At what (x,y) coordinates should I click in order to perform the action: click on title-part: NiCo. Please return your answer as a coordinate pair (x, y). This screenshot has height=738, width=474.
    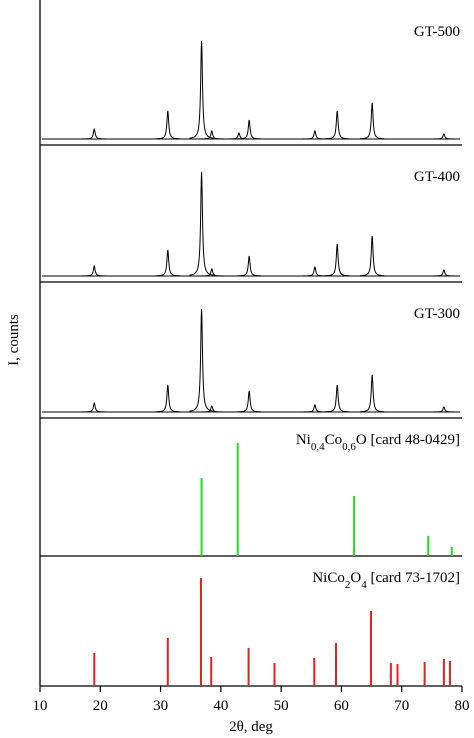
    Looking at the image, I should click on (328, 578).